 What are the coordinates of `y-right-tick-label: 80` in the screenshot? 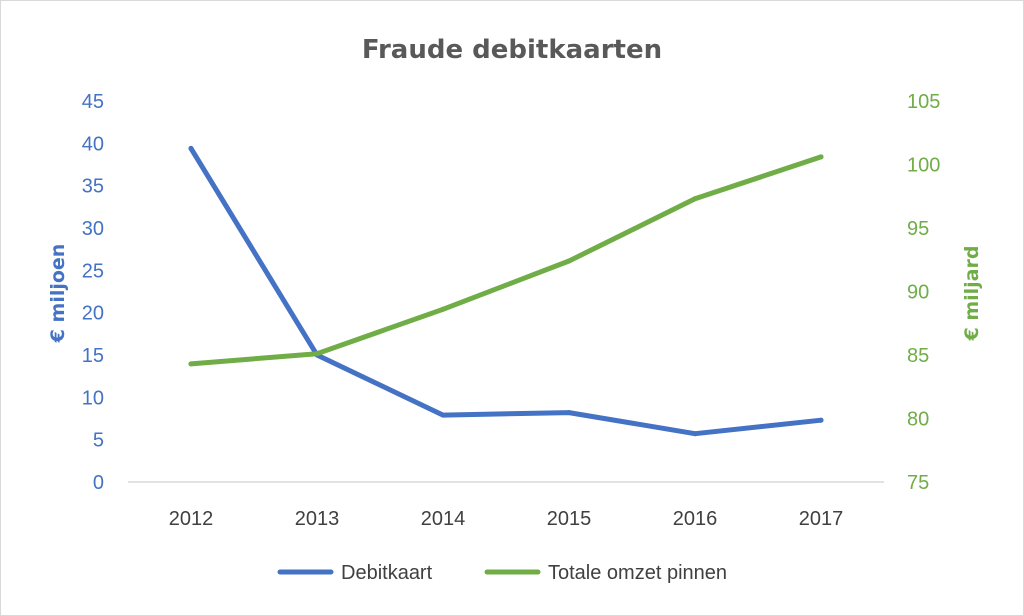 It's located at (918, 420).